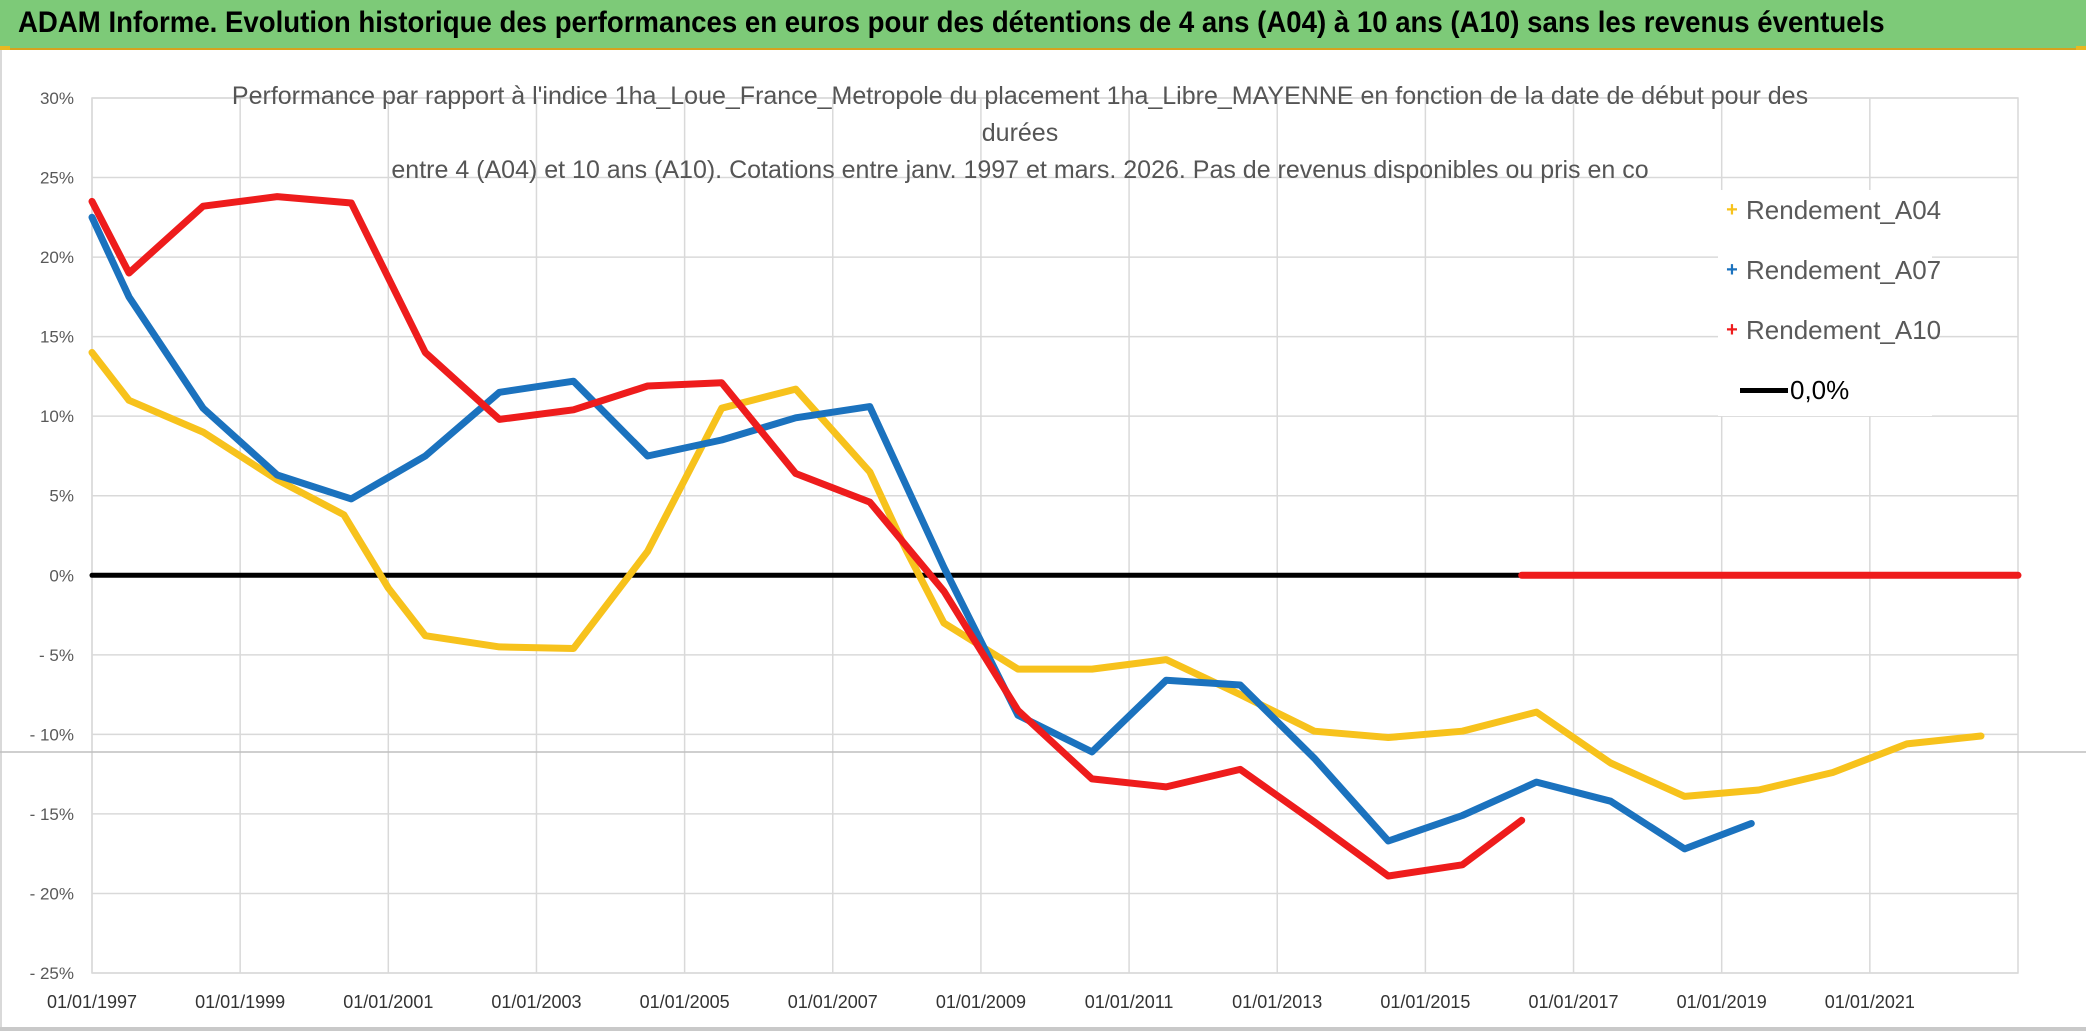 This screenshot has width=2086, height=1031. What do you see at coordinates (536, 1002) in the screenshot?
I see `x-tick-label: 01/01/2003` at bounding box center [536, 1002].